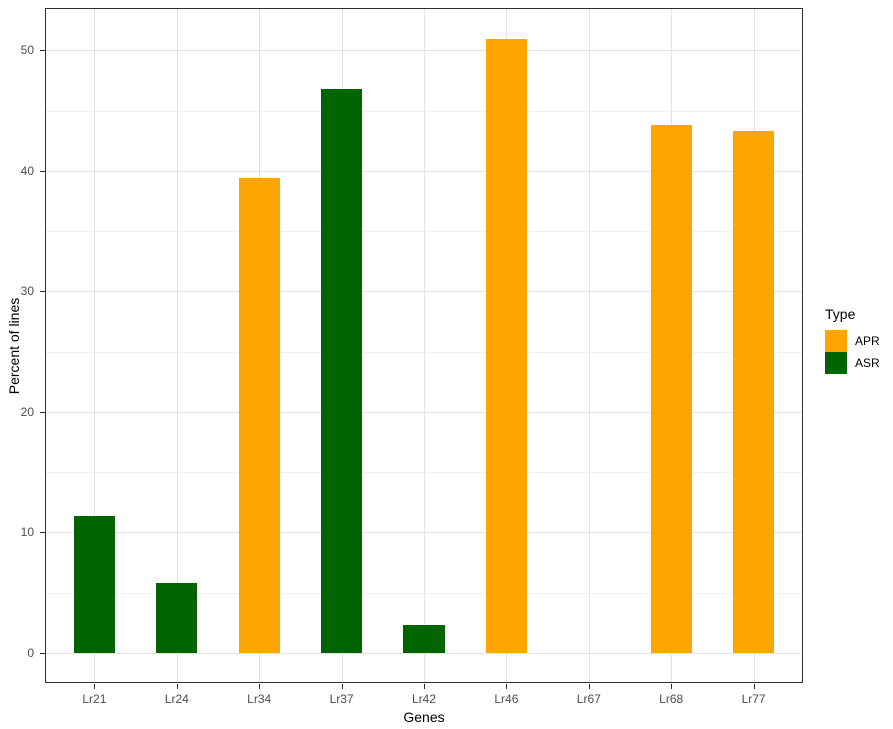 This screenshot has height=729, width=893. What do you see at coordinates (27, 170) in the screenshot?
I see `y-tick-label-40: 40` at bounding box center [27, 170].